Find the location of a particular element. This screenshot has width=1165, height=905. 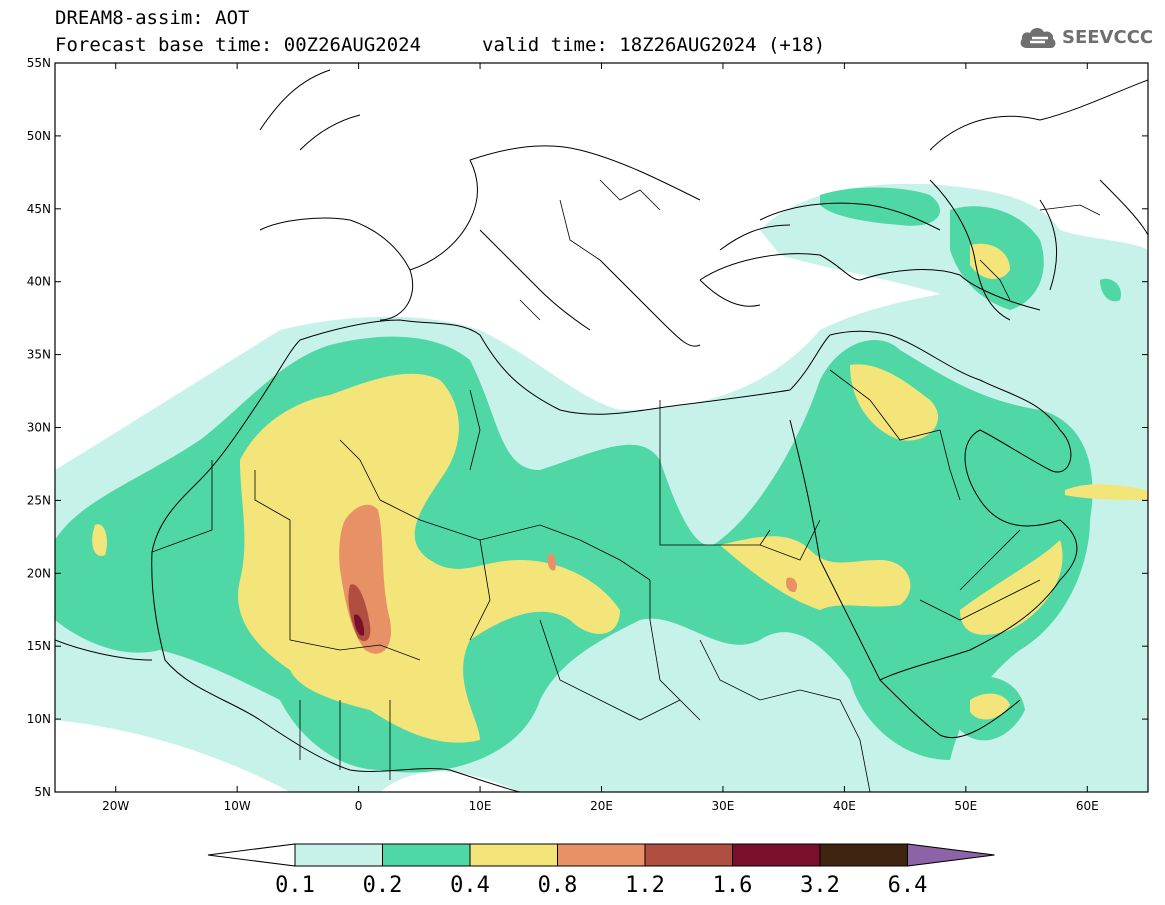

lon-tick-label: 60E is located at coordinates (1087, 806).